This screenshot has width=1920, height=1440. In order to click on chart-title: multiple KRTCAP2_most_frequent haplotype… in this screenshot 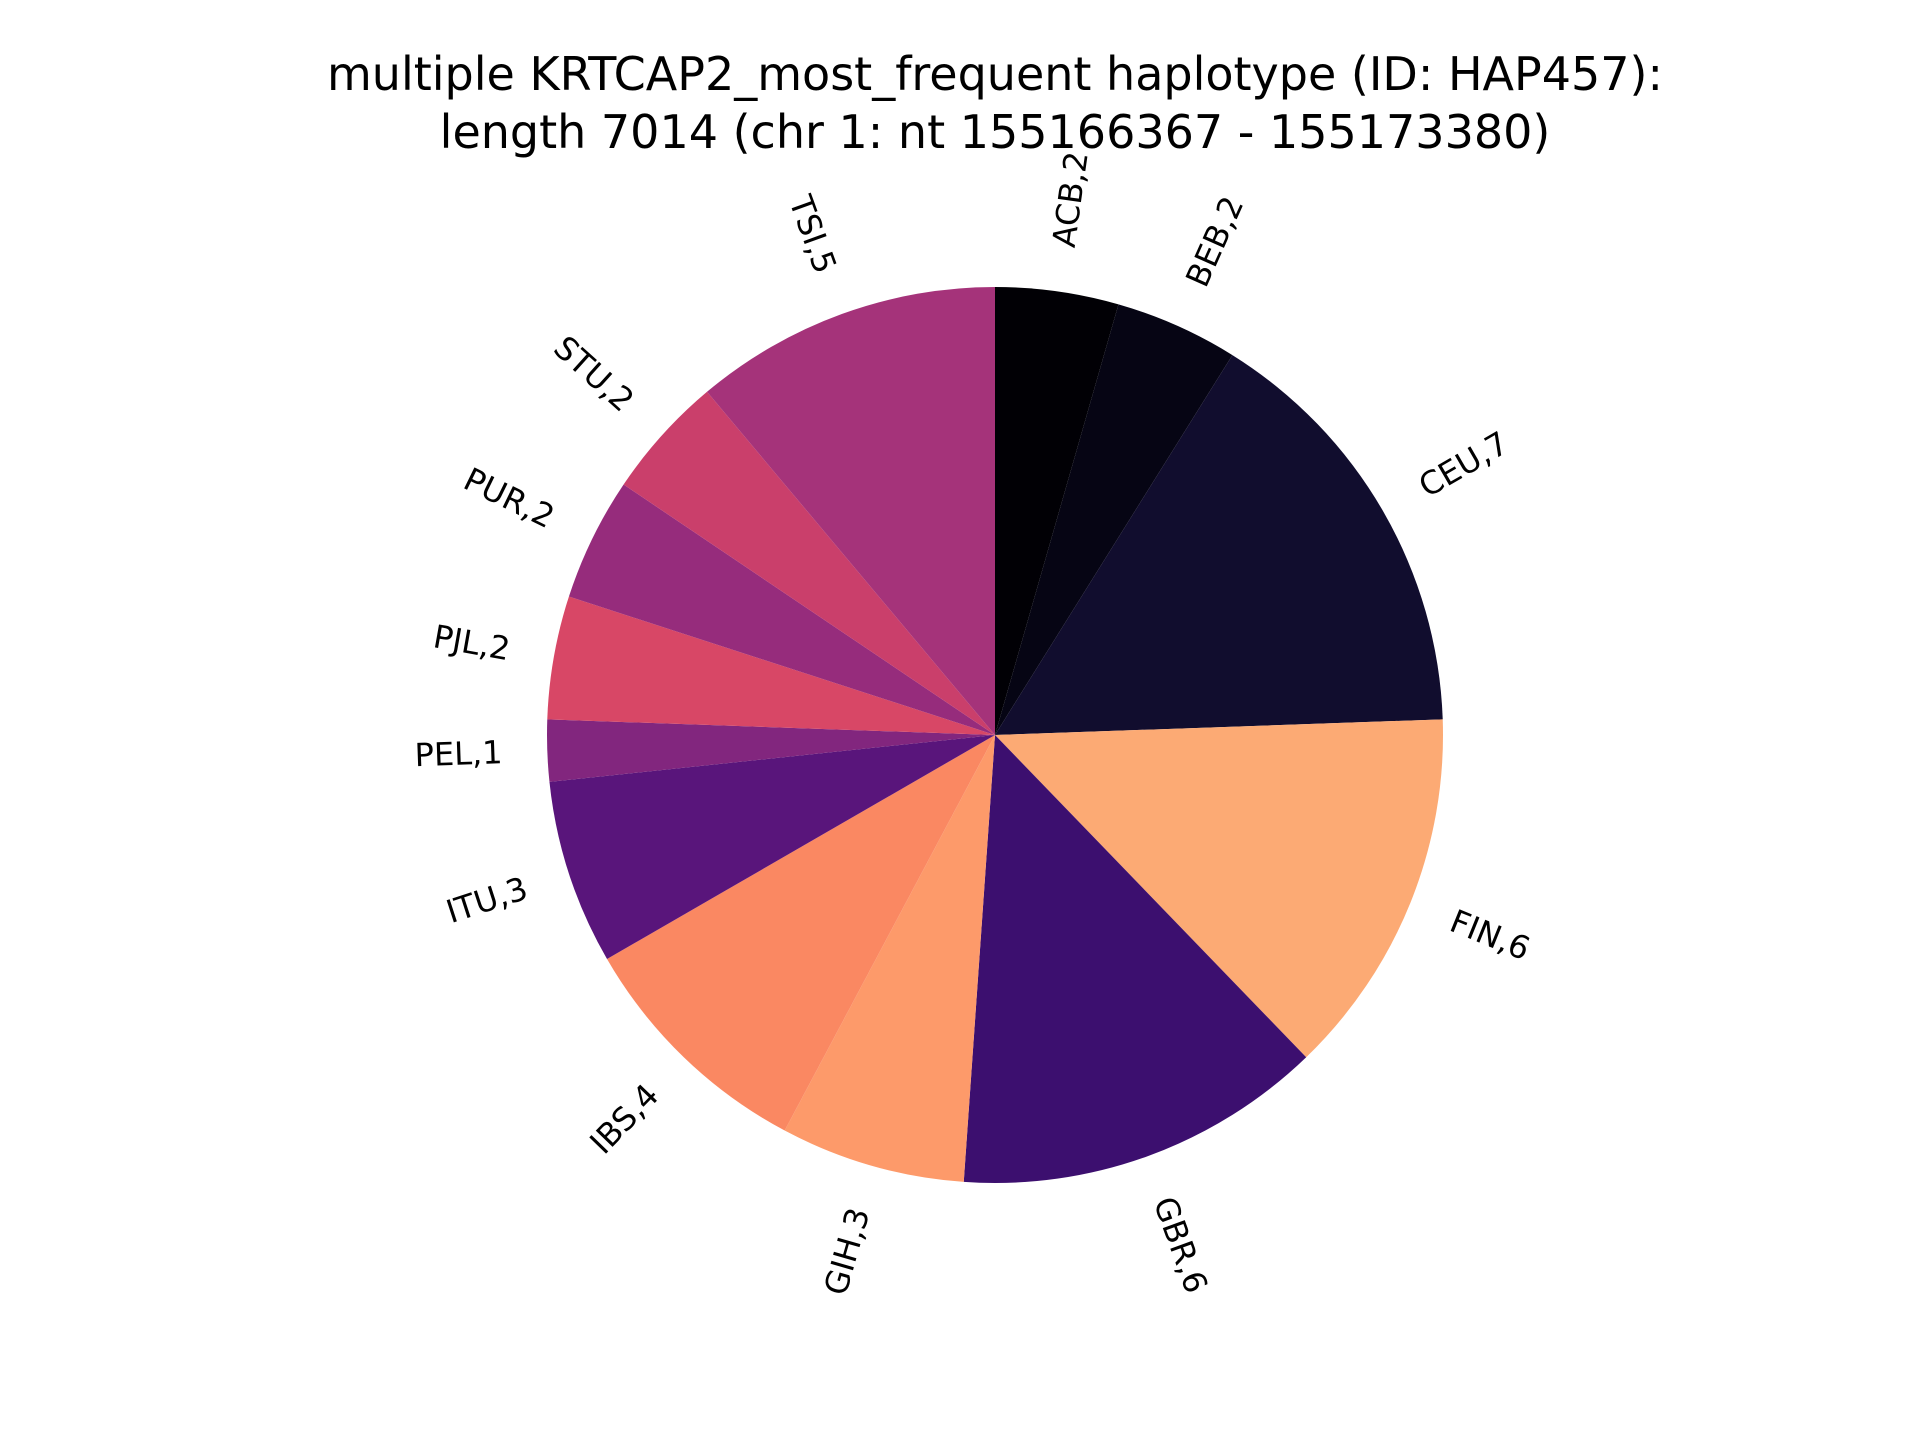, I will do `click(995, 74)`.